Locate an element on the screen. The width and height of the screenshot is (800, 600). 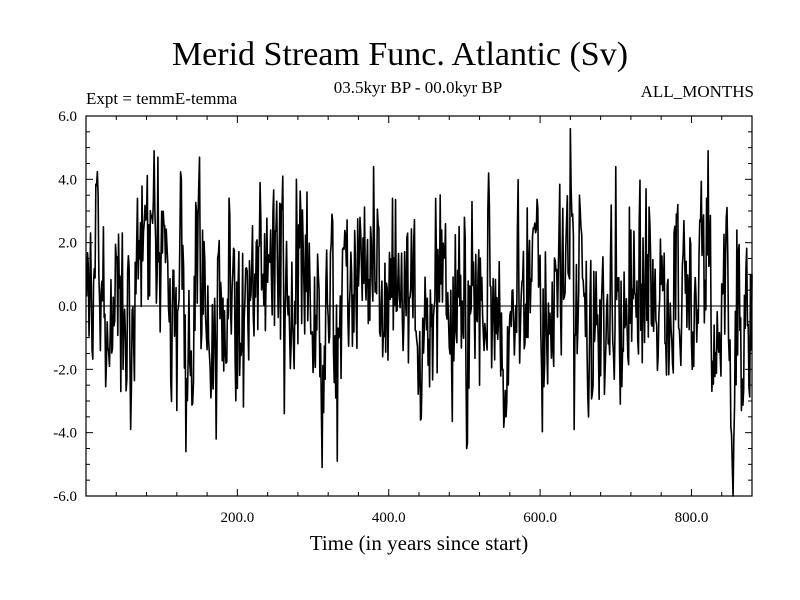
chart-title: Merid Stream Func. Atlantic (Sv) is located at coordinates (400, 54).